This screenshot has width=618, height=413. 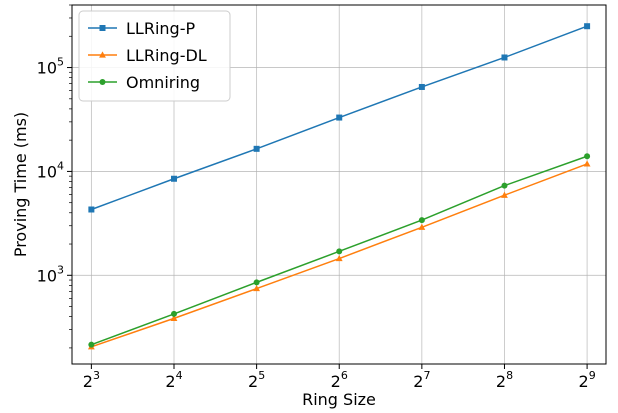 I want to click on legend-item: LLRing-P, so click(x=141, y=28).